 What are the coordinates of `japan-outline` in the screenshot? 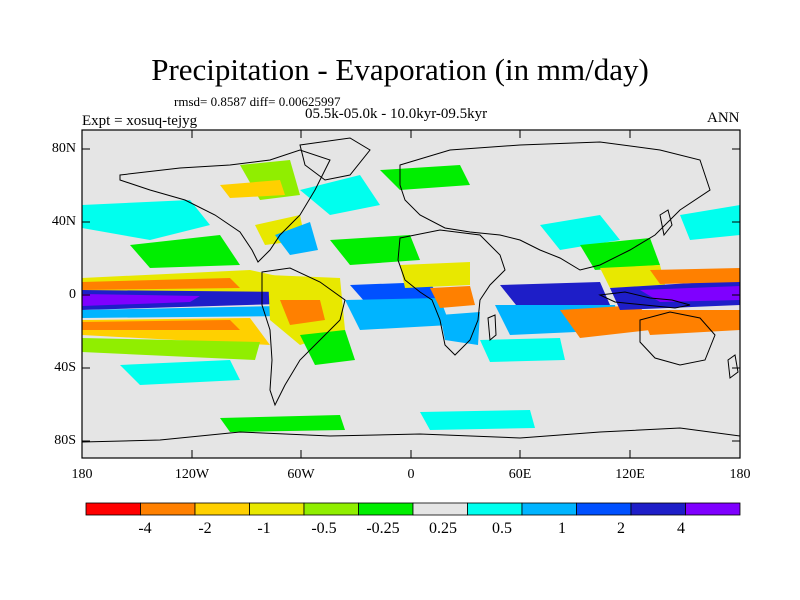 It's located at (666, 223).